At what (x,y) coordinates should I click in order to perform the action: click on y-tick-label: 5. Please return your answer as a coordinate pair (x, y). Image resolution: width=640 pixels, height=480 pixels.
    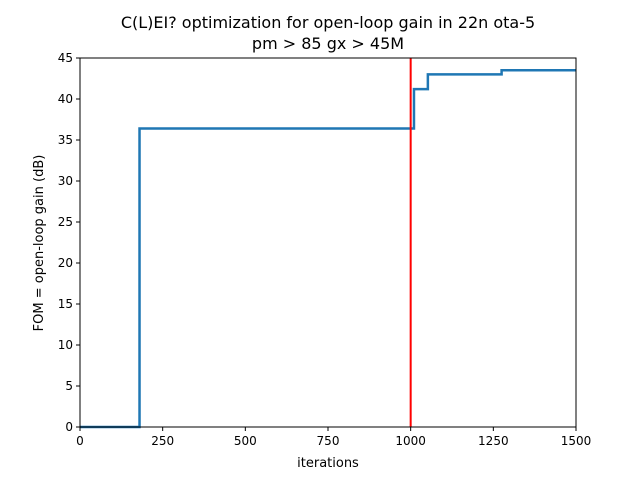
    Looking at the image, I should click on (69, 386).